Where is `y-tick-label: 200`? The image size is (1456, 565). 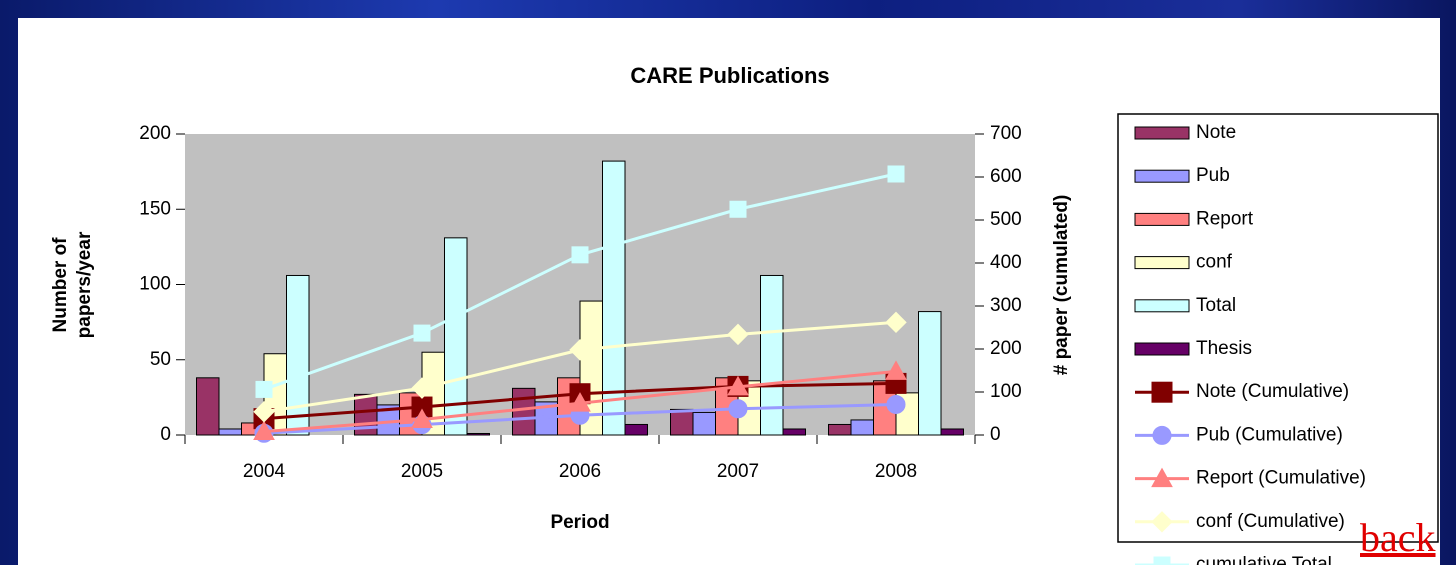
y-tick-label: 200 is located at coordinates (155, 133).